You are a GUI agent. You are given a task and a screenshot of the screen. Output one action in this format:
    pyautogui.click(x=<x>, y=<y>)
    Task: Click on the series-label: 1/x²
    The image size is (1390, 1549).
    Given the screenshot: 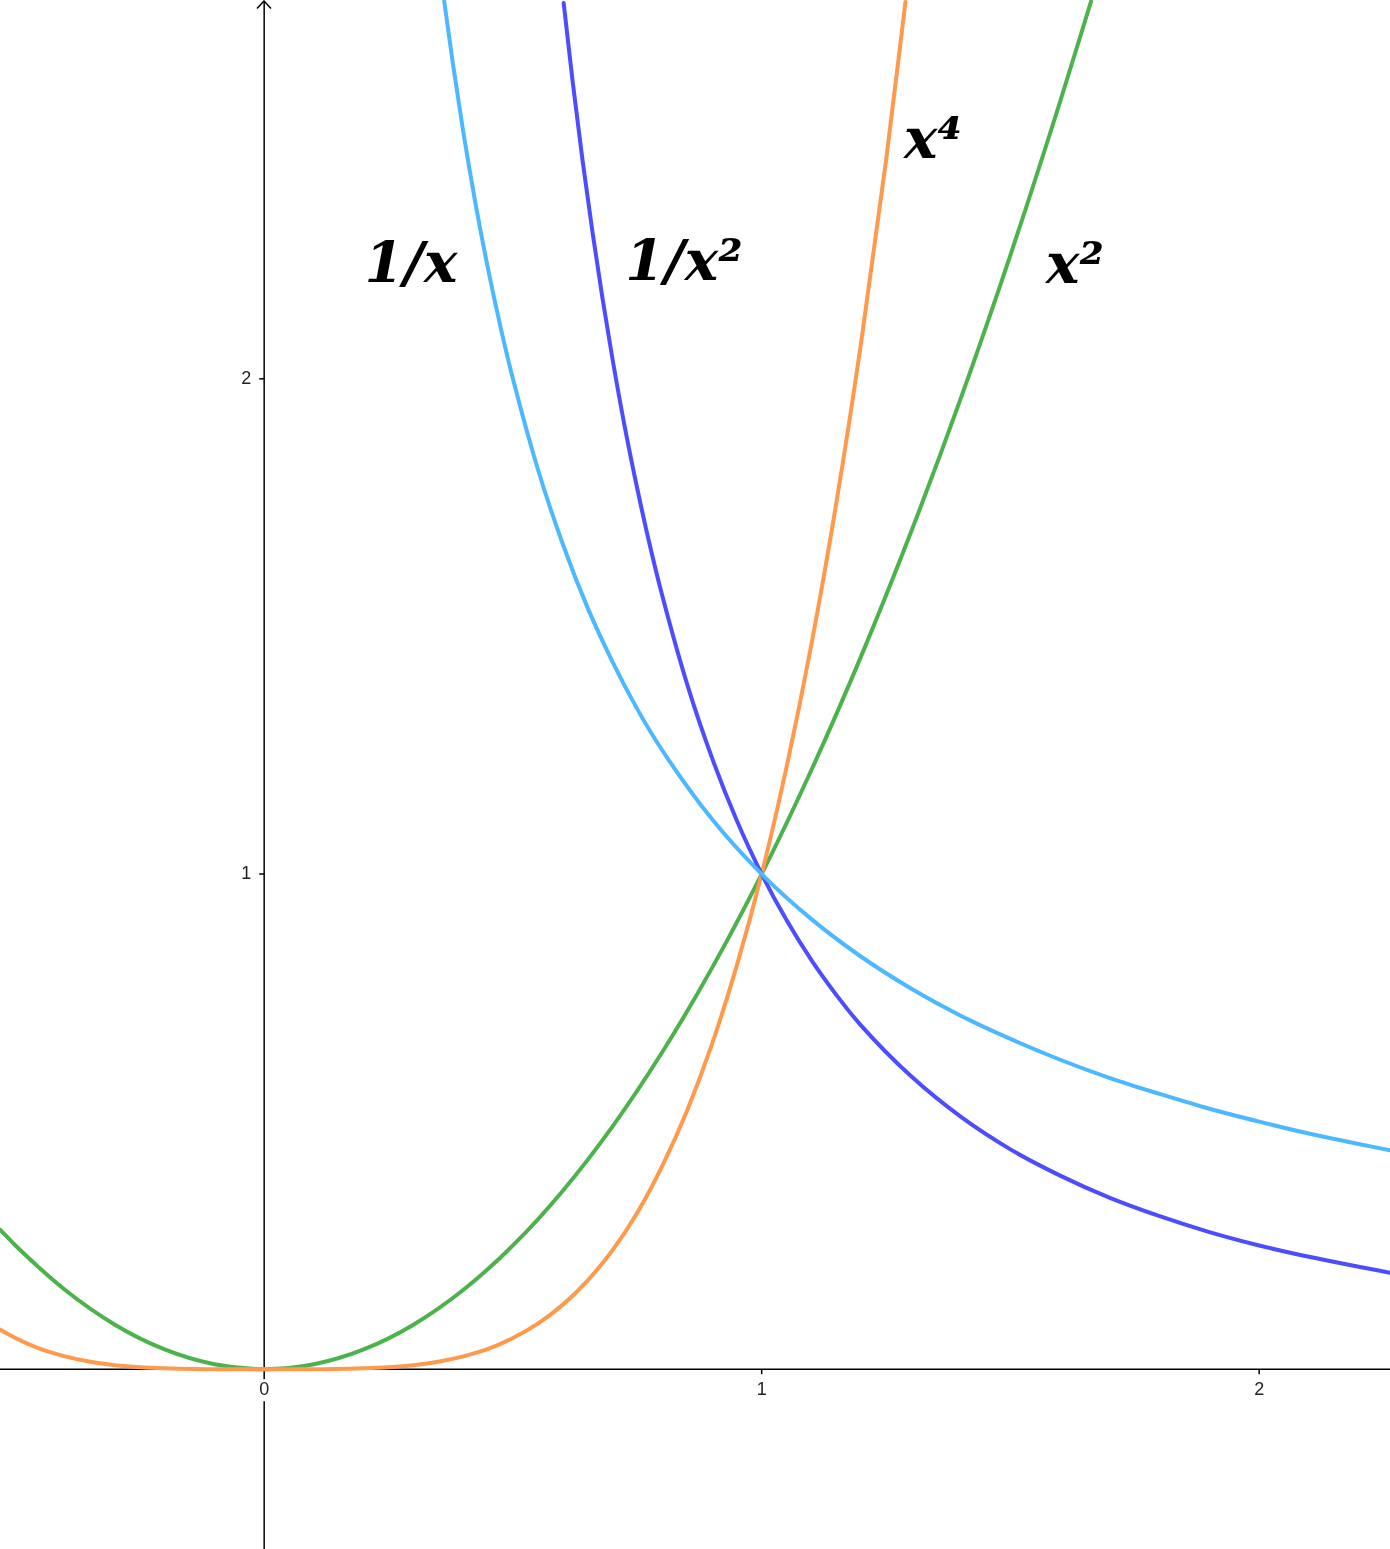 What is the action you would take?
    pyautogui.click(x=684, y=260)
    